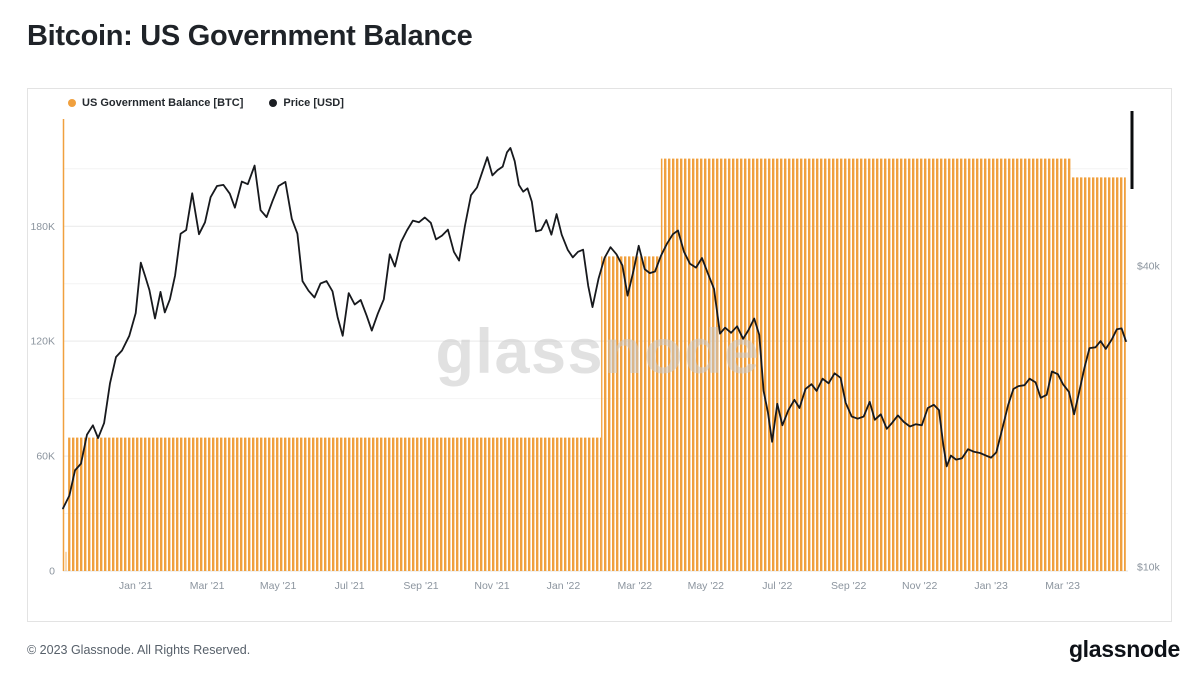 The image size is (1199, 686). What do you see at coordinates (207, 586) in the screenshot?
I see `x-axis-tick-label: Mar '21` at bounding box center [207, 586].